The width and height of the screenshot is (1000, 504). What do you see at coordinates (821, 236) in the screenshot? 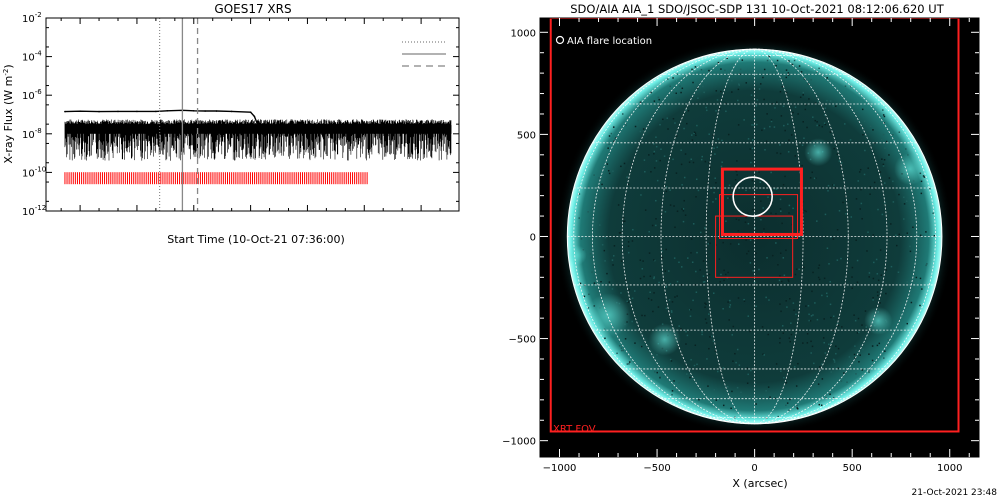
I see `longitude-line` at bounding box center [821, 236].